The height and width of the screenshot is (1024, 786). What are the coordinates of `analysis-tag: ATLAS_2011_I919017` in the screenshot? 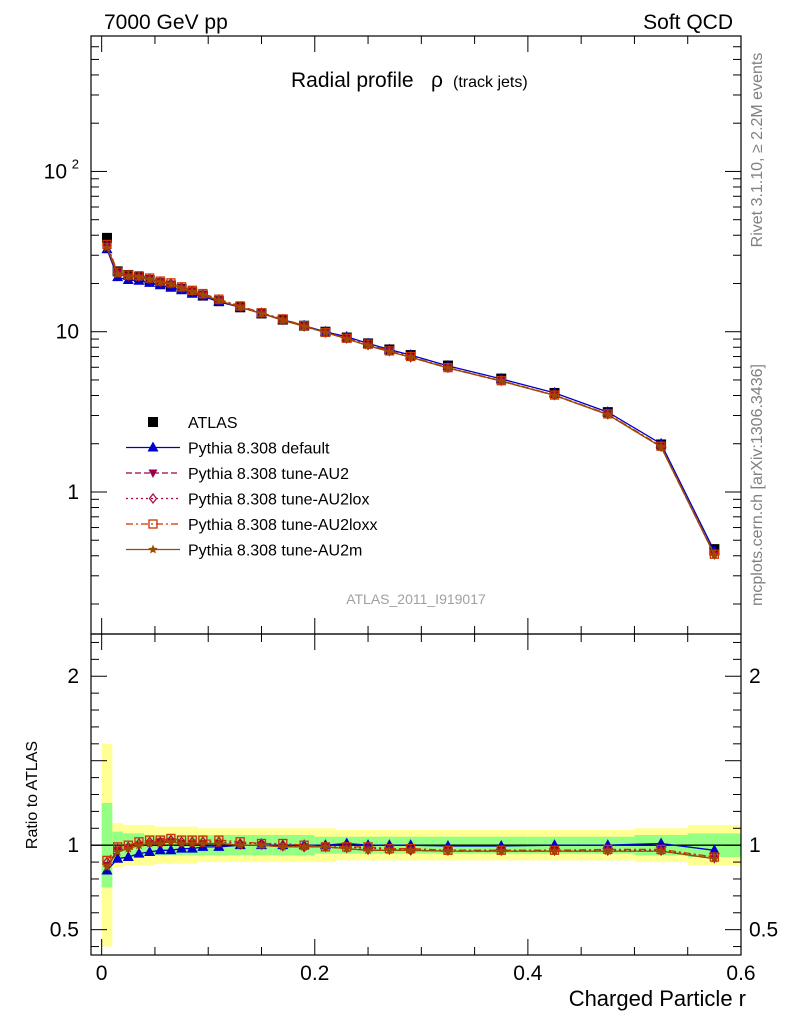 It's located at (416, 599).